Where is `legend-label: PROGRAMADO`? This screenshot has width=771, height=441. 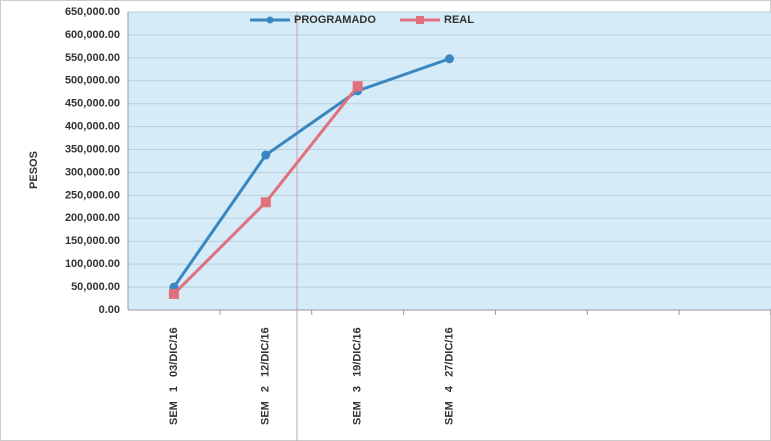
legend-label: PROGRAMADO is located at coordinates (335, 20).